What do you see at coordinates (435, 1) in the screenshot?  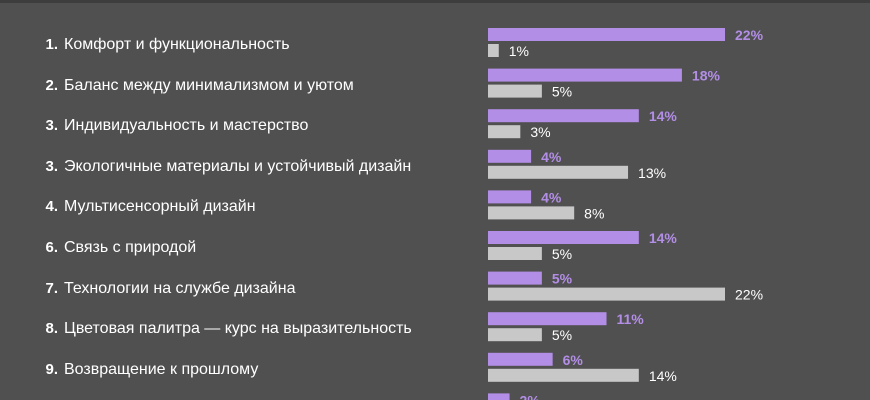 I see `top-divider` at bounding box center [435, 1].